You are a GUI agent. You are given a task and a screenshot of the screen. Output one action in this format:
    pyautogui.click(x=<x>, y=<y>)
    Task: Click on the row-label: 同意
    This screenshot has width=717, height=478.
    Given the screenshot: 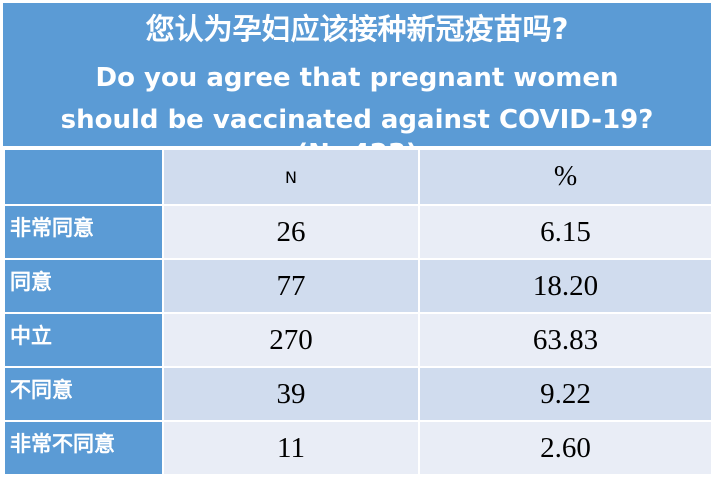 What is the action you would take?
    pyautogui.click(x=83, y=286)
    